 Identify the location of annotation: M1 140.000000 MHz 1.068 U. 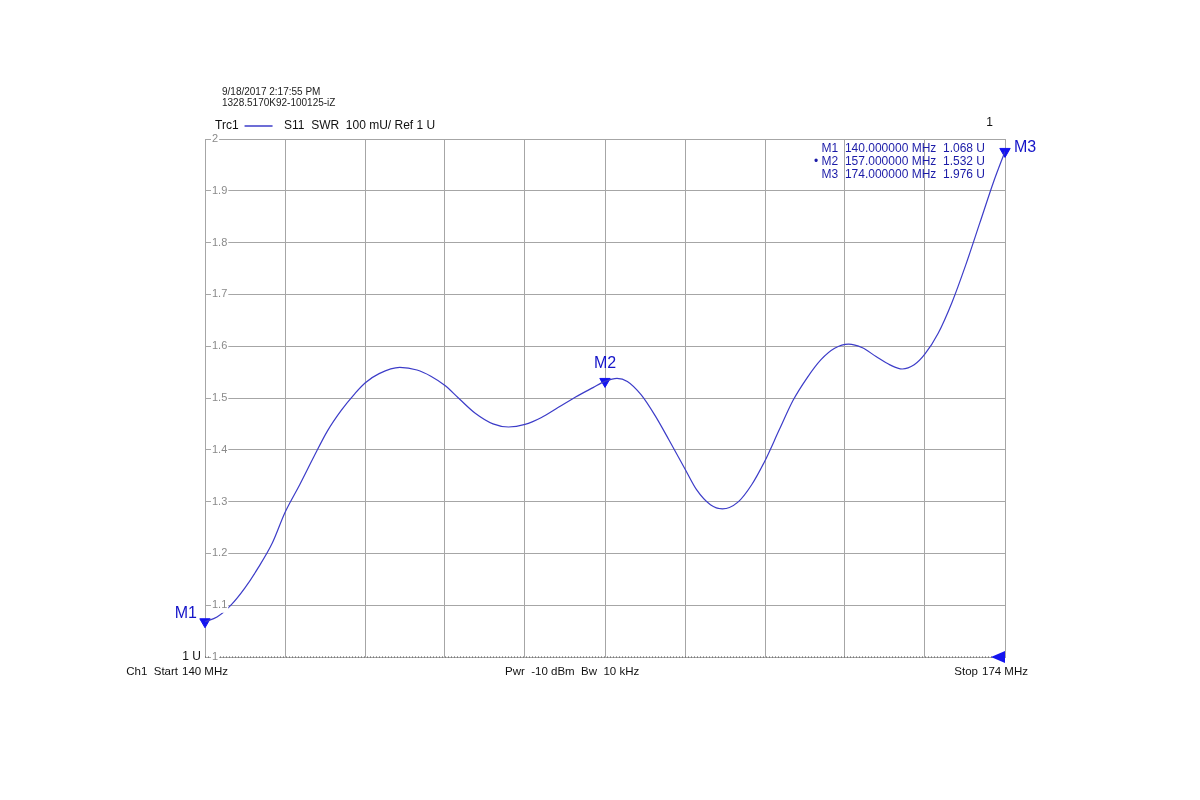
(903, 148).